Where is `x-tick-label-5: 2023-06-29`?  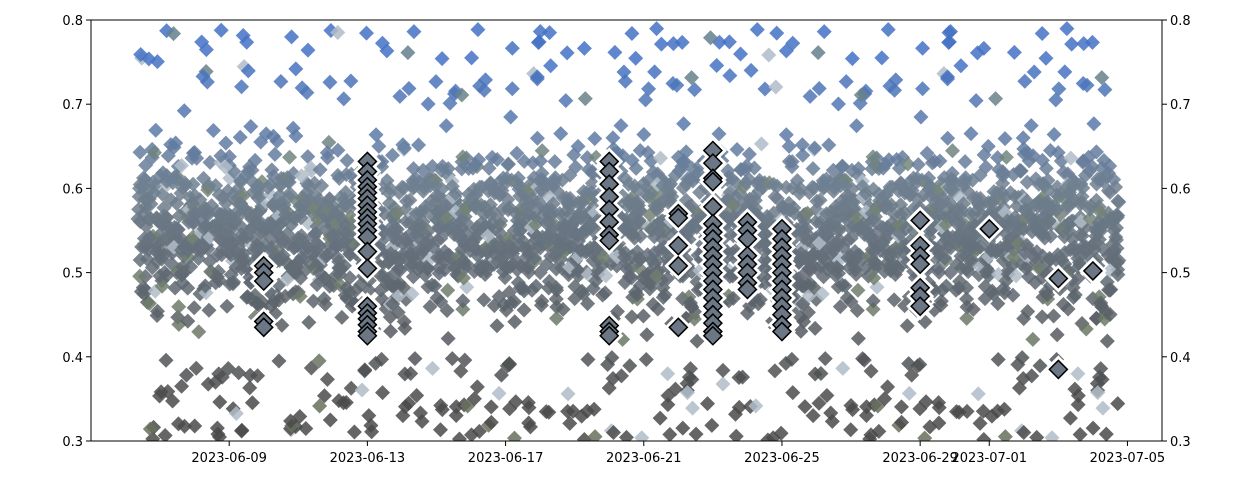 x-tick-label-5: 2023-06-29 is located at coordinates (920, 458).